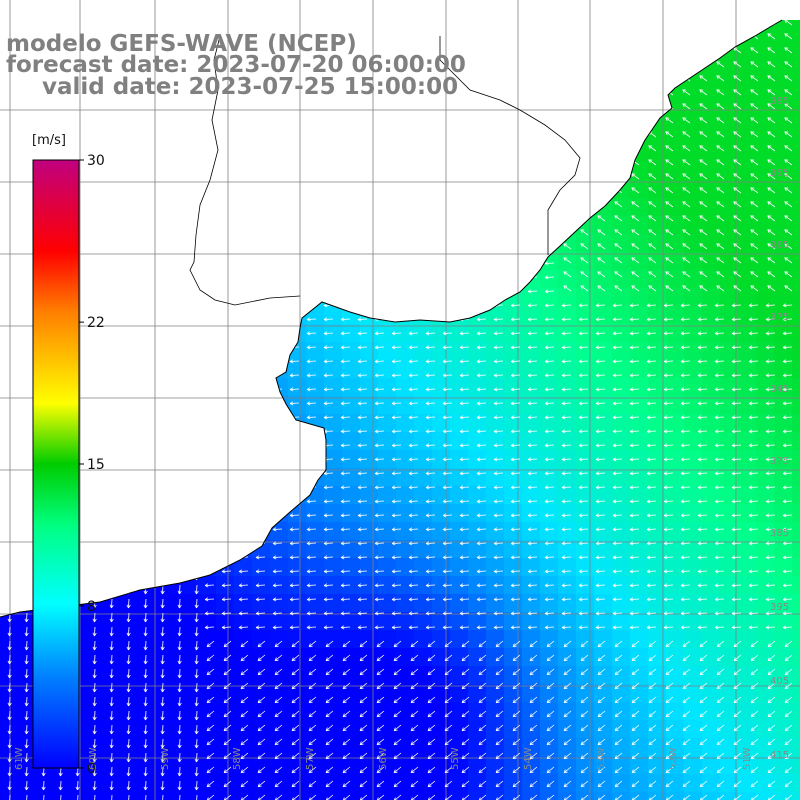  Describe the element at coordinates (779, 428) in the screenshot. I see `latitude-labels: 385 355 365 375 345 375 385 395 405 415` at that location.